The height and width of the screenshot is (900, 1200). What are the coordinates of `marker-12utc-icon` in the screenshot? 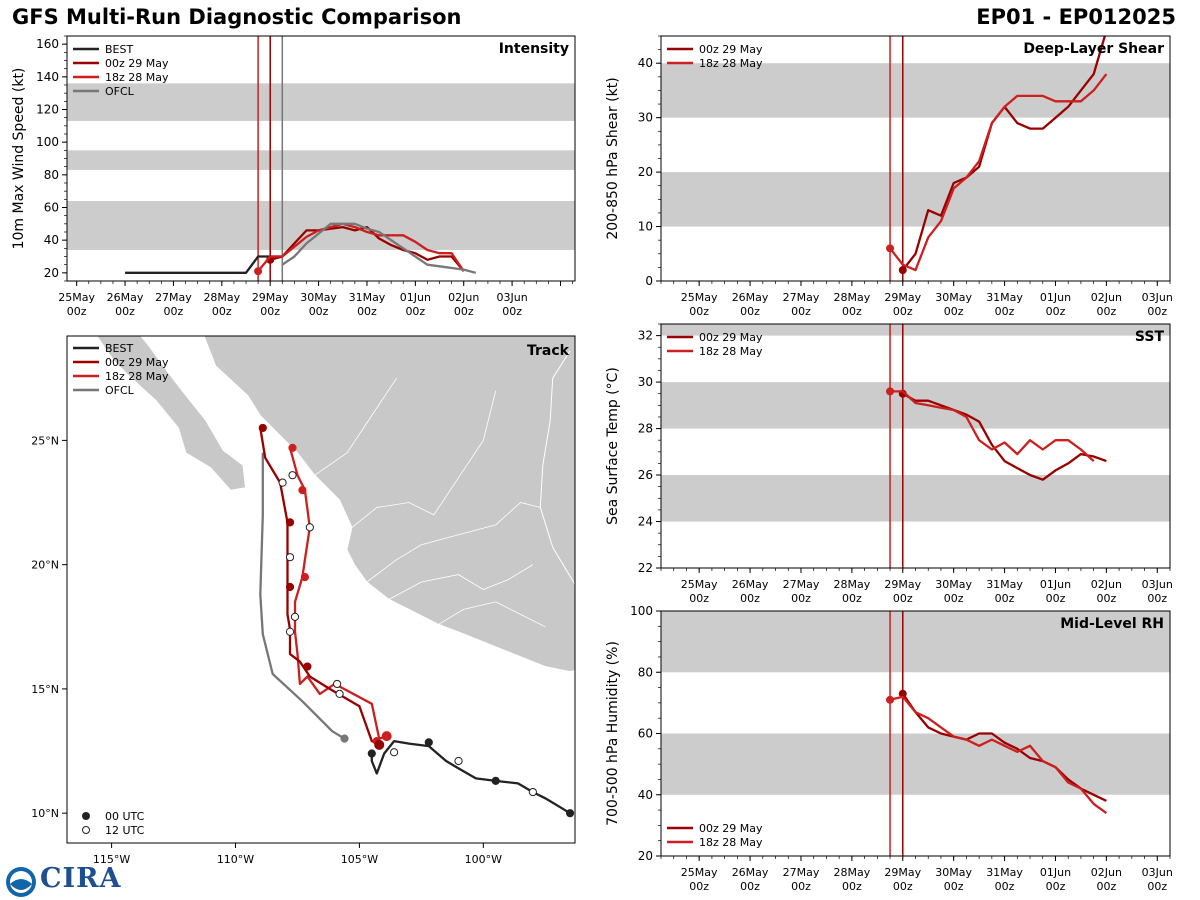 It's located at (86, 830).